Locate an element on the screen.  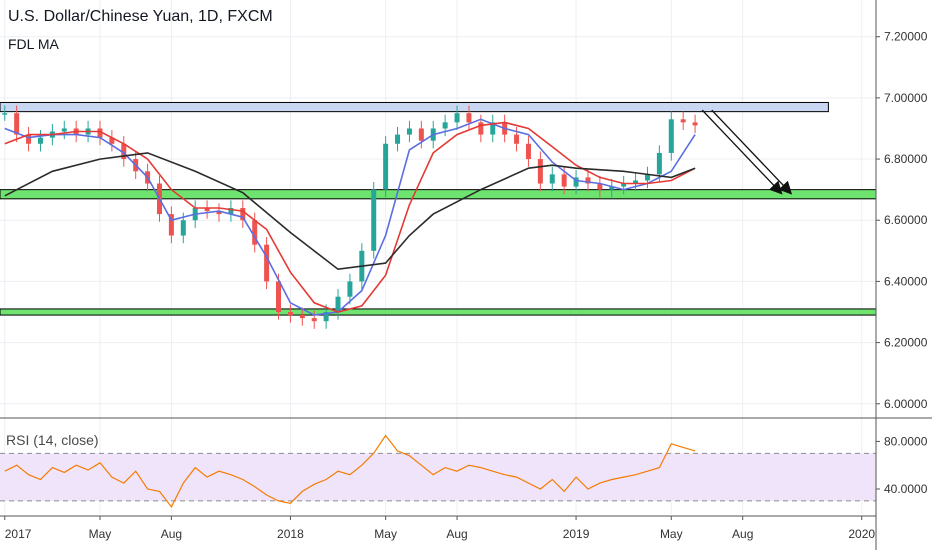
zone-resistance is located at coordinates (414, 107).